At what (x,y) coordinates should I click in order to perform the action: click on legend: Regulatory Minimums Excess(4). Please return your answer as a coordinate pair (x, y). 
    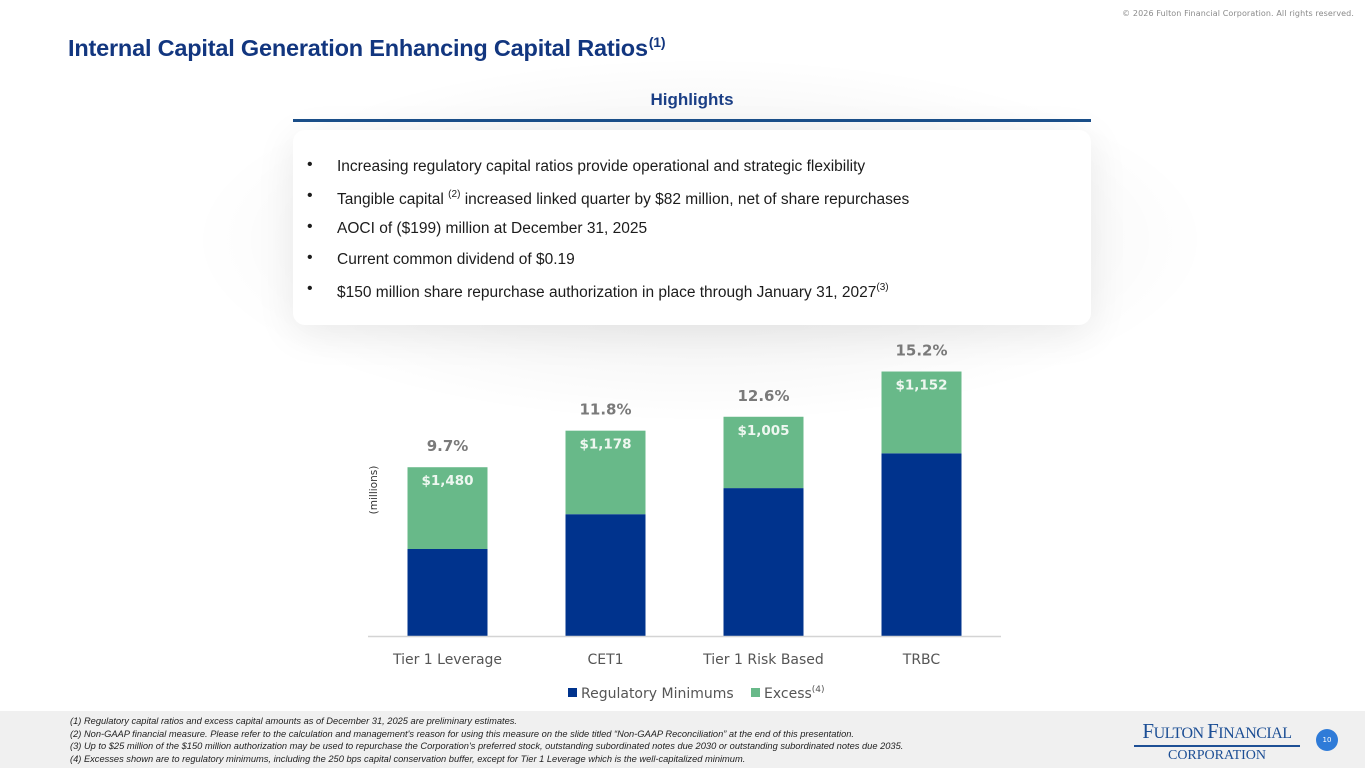
    Looking at the image, I should click on (696, 693).